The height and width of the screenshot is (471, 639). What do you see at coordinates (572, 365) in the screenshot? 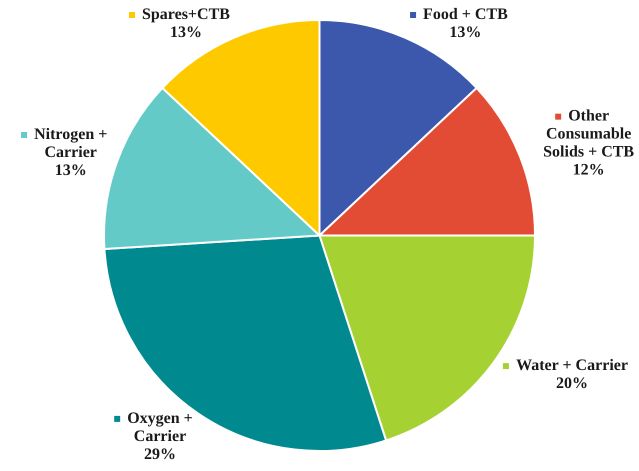
I see `legend-label: Water + Carrier` at bounding box center [572, 365].